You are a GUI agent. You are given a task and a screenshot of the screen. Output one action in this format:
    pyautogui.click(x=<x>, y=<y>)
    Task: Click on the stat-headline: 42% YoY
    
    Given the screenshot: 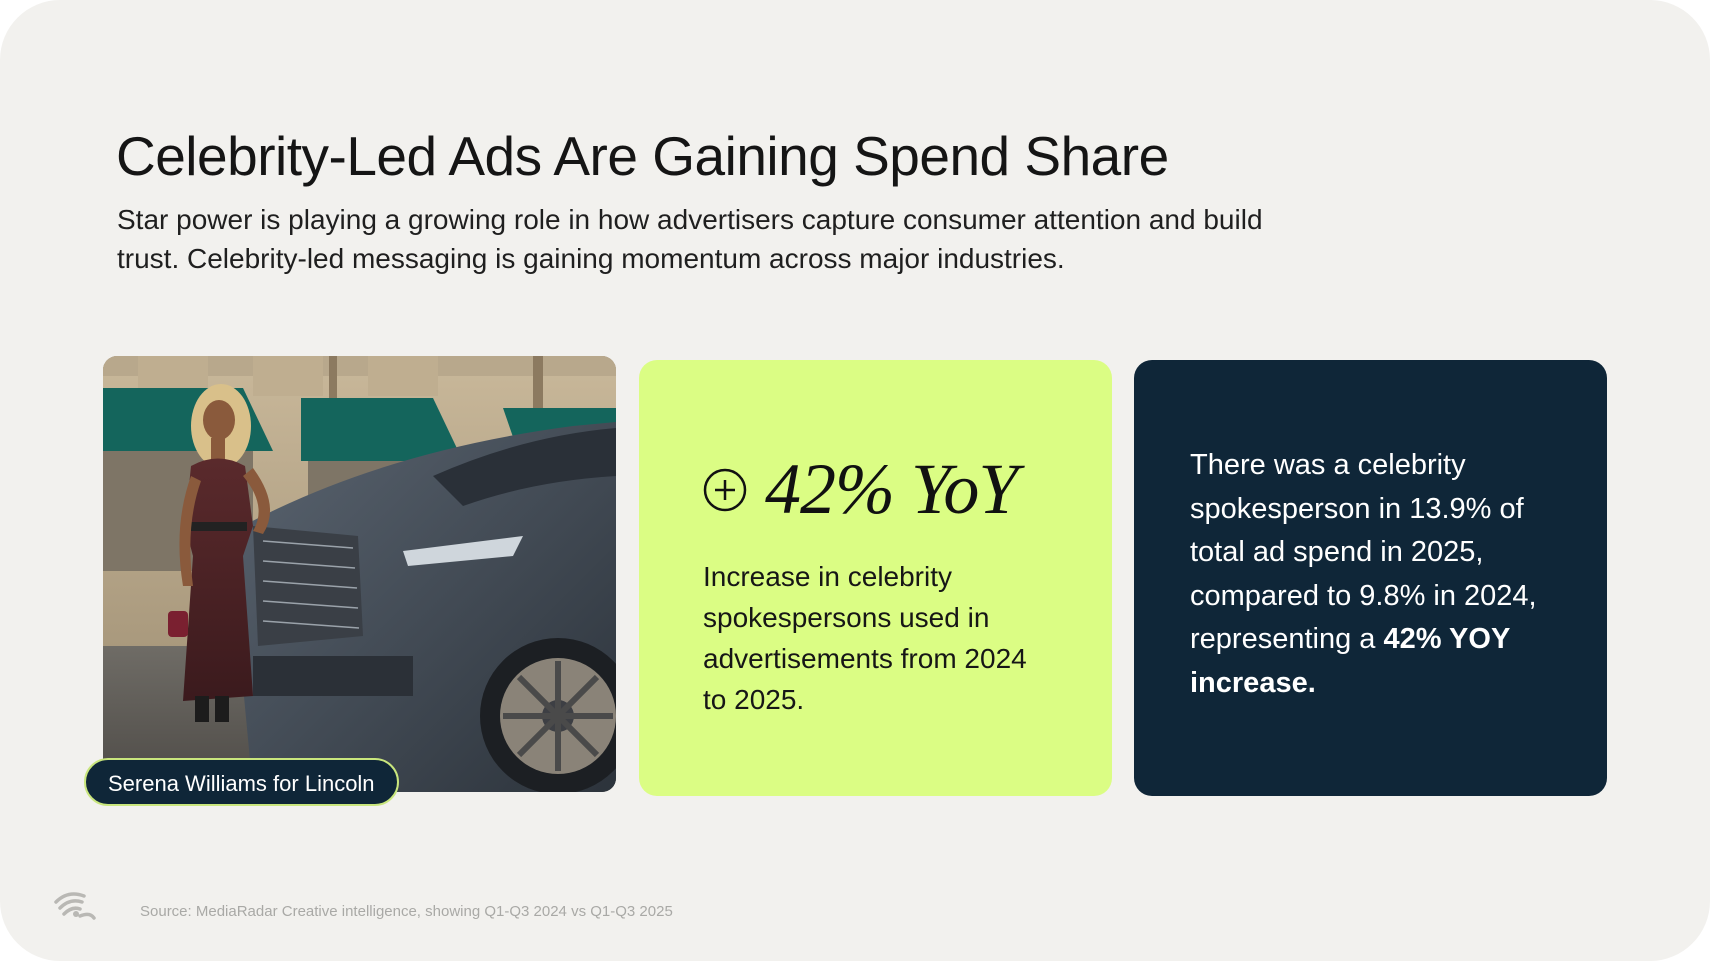 What is the action you would take?
    pyautogui.click(x=860, y=489)
    